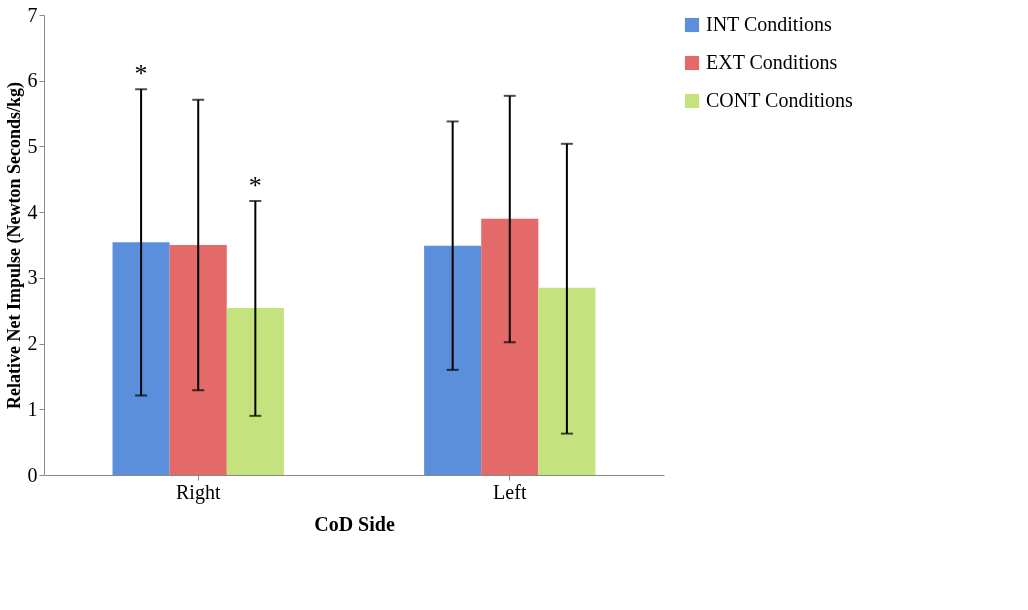  Describe the element at coordinates (14, 245) in the screenshot. I see `y-axis-title: Relative Net Impulse (Newton Seconds/kg)` at that location.